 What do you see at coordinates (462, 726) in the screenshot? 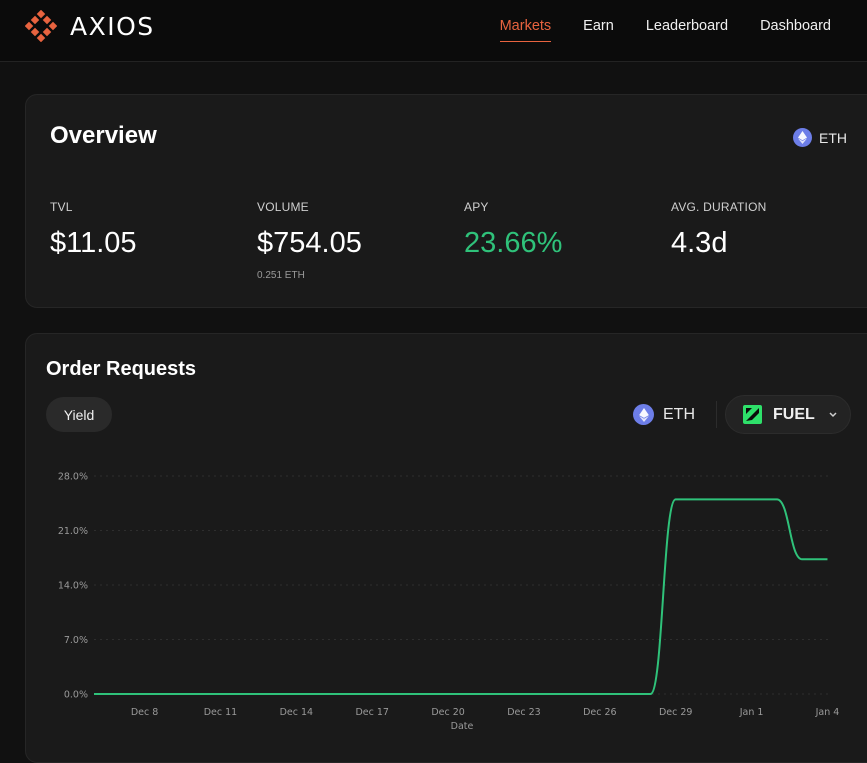
I see `x-axis-label: Date` at bounding box center [462, 726].